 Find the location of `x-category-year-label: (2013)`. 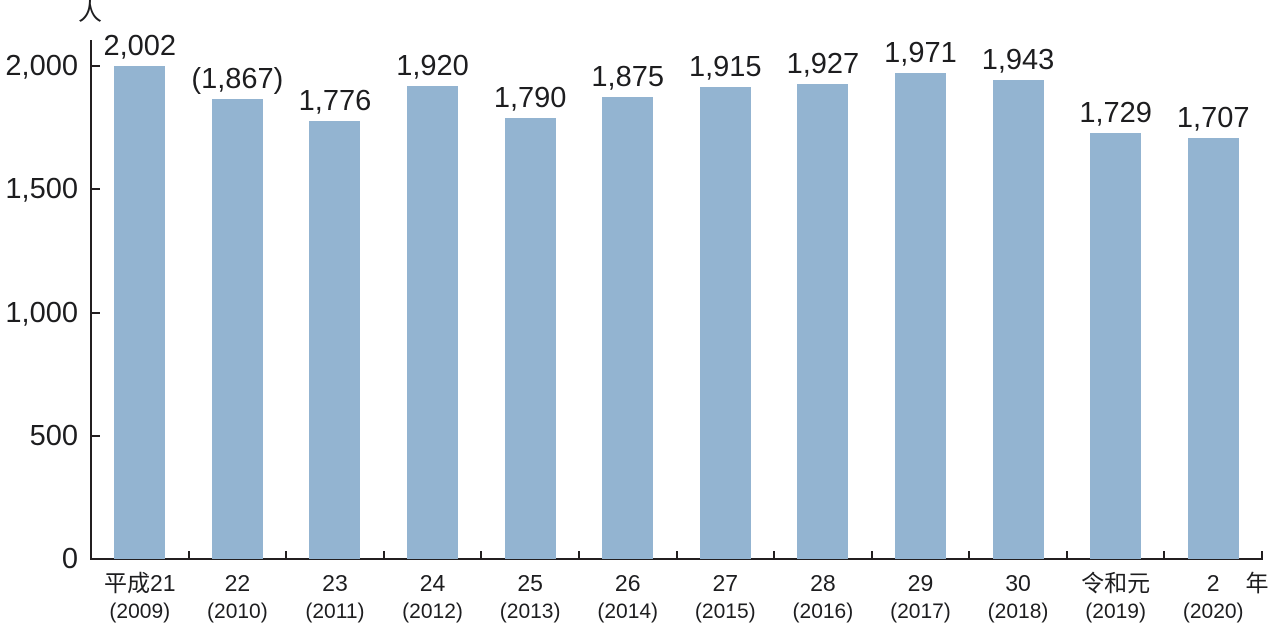

x-category-year-label: (2013) is located at coordinates (530, 611).